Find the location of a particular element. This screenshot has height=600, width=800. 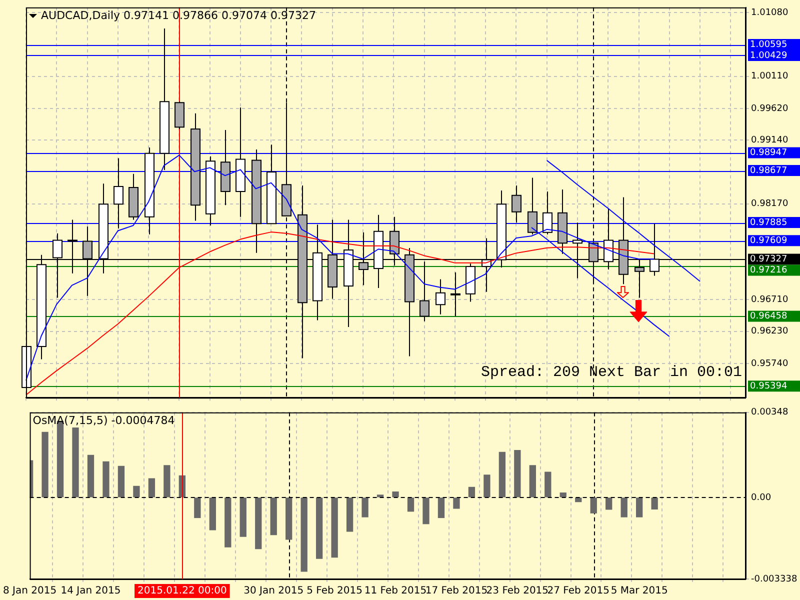

y-tick-label: 0.96710 is located at coordinates (769, 300).